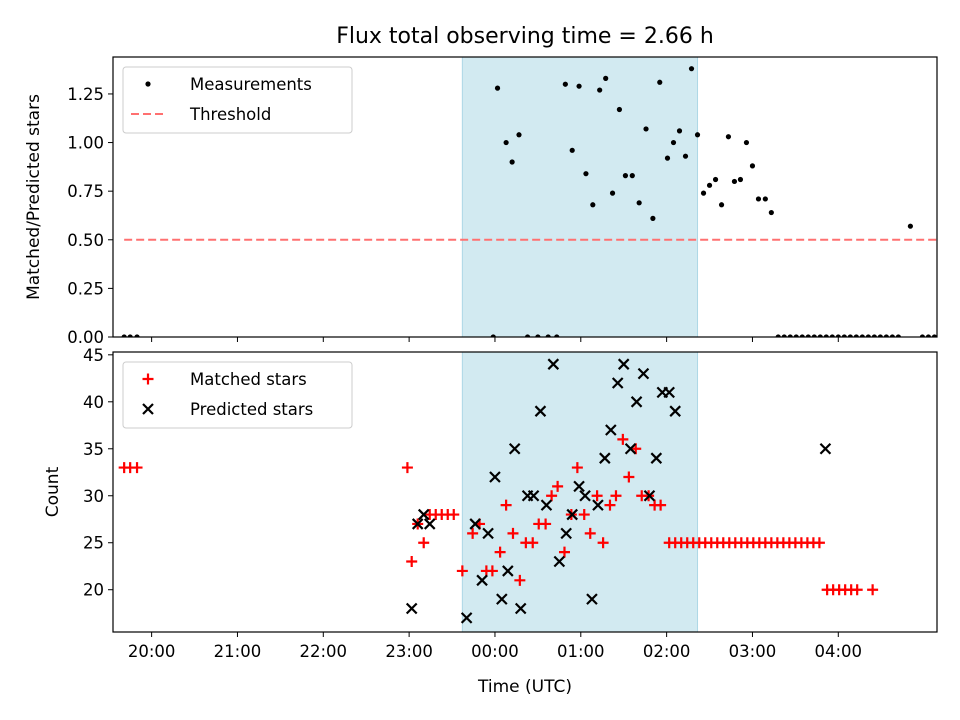  What do you see at coordinates (85, 191) in the screenshot?
I see `y-tick-label: 0.75` at bounding box center [85, 191].